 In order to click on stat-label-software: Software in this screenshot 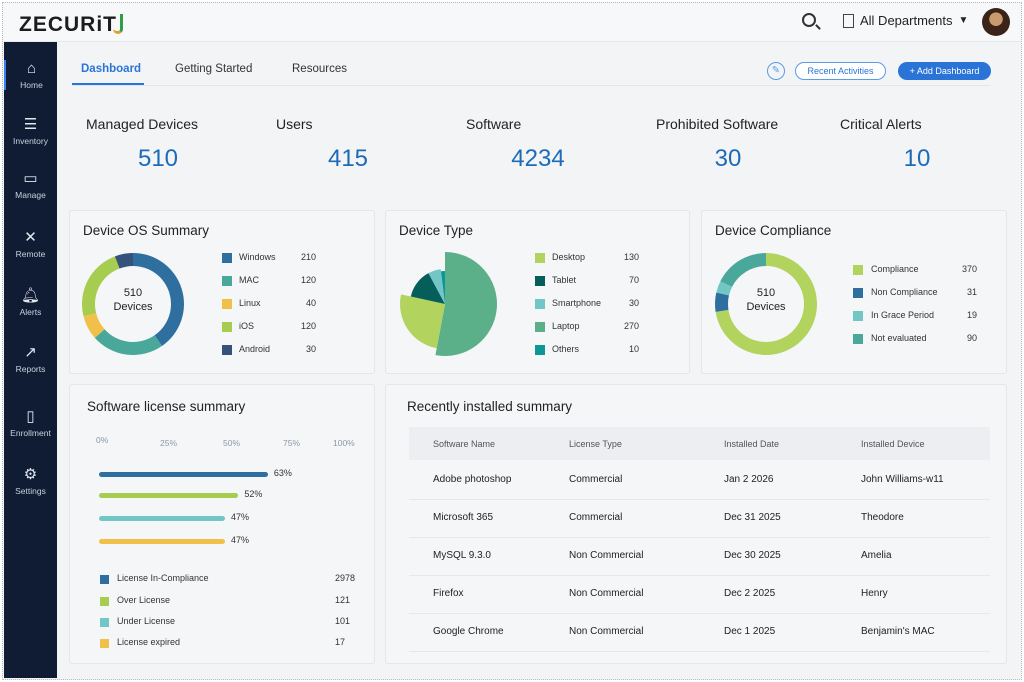, I will do `click(494, 124)`.